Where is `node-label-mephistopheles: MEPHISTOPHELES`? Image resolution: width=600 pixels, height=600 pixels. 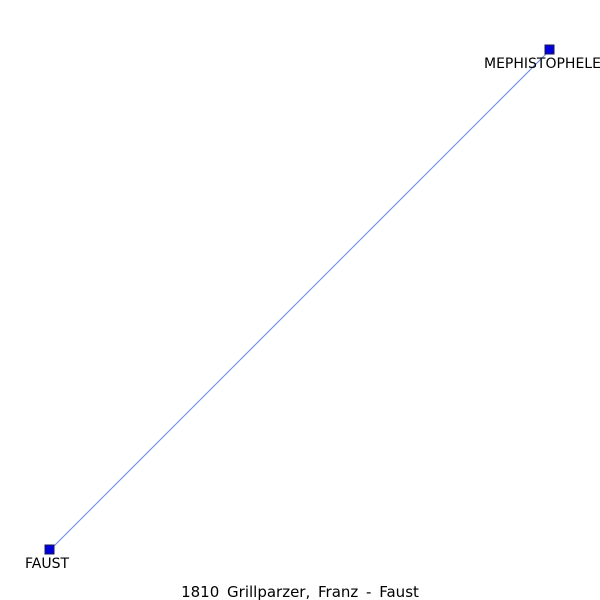 node-label-mephistopheles: MEPHISTOPHELES is located at coordinates (542, 64).